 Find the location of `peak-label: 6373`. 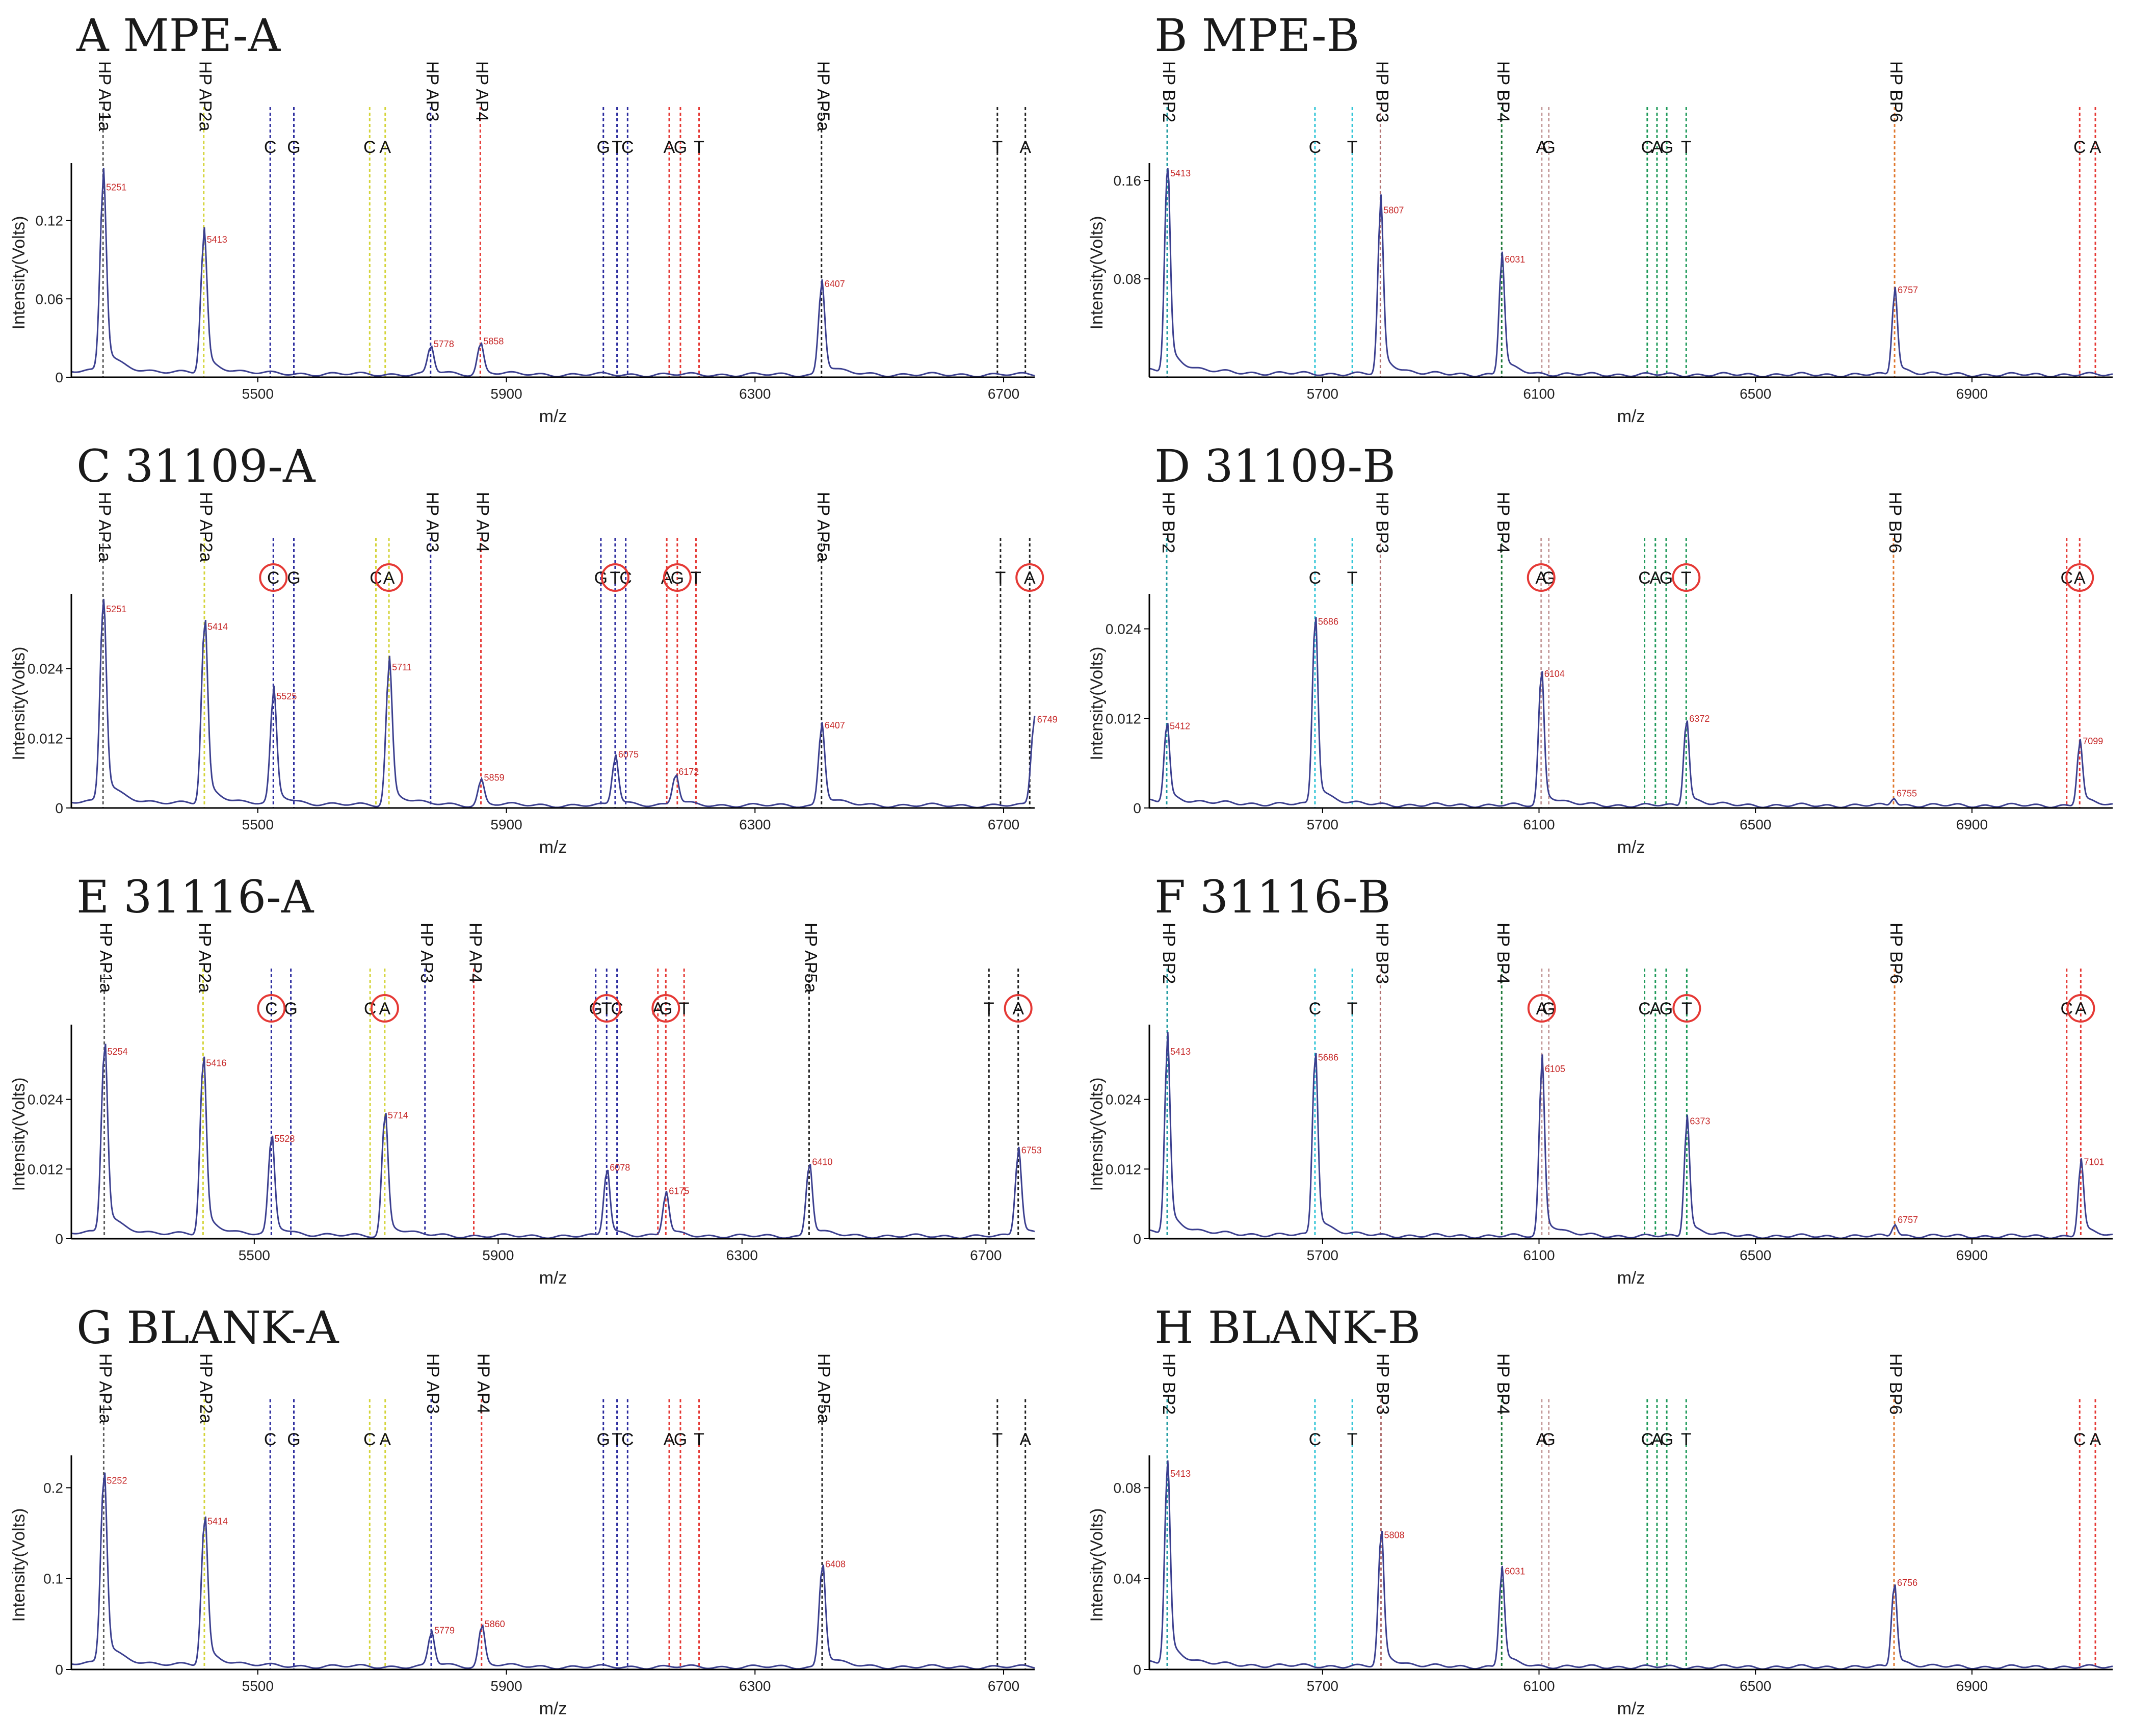

peak-label: 6373 is located at coordinates (1700, 1121).